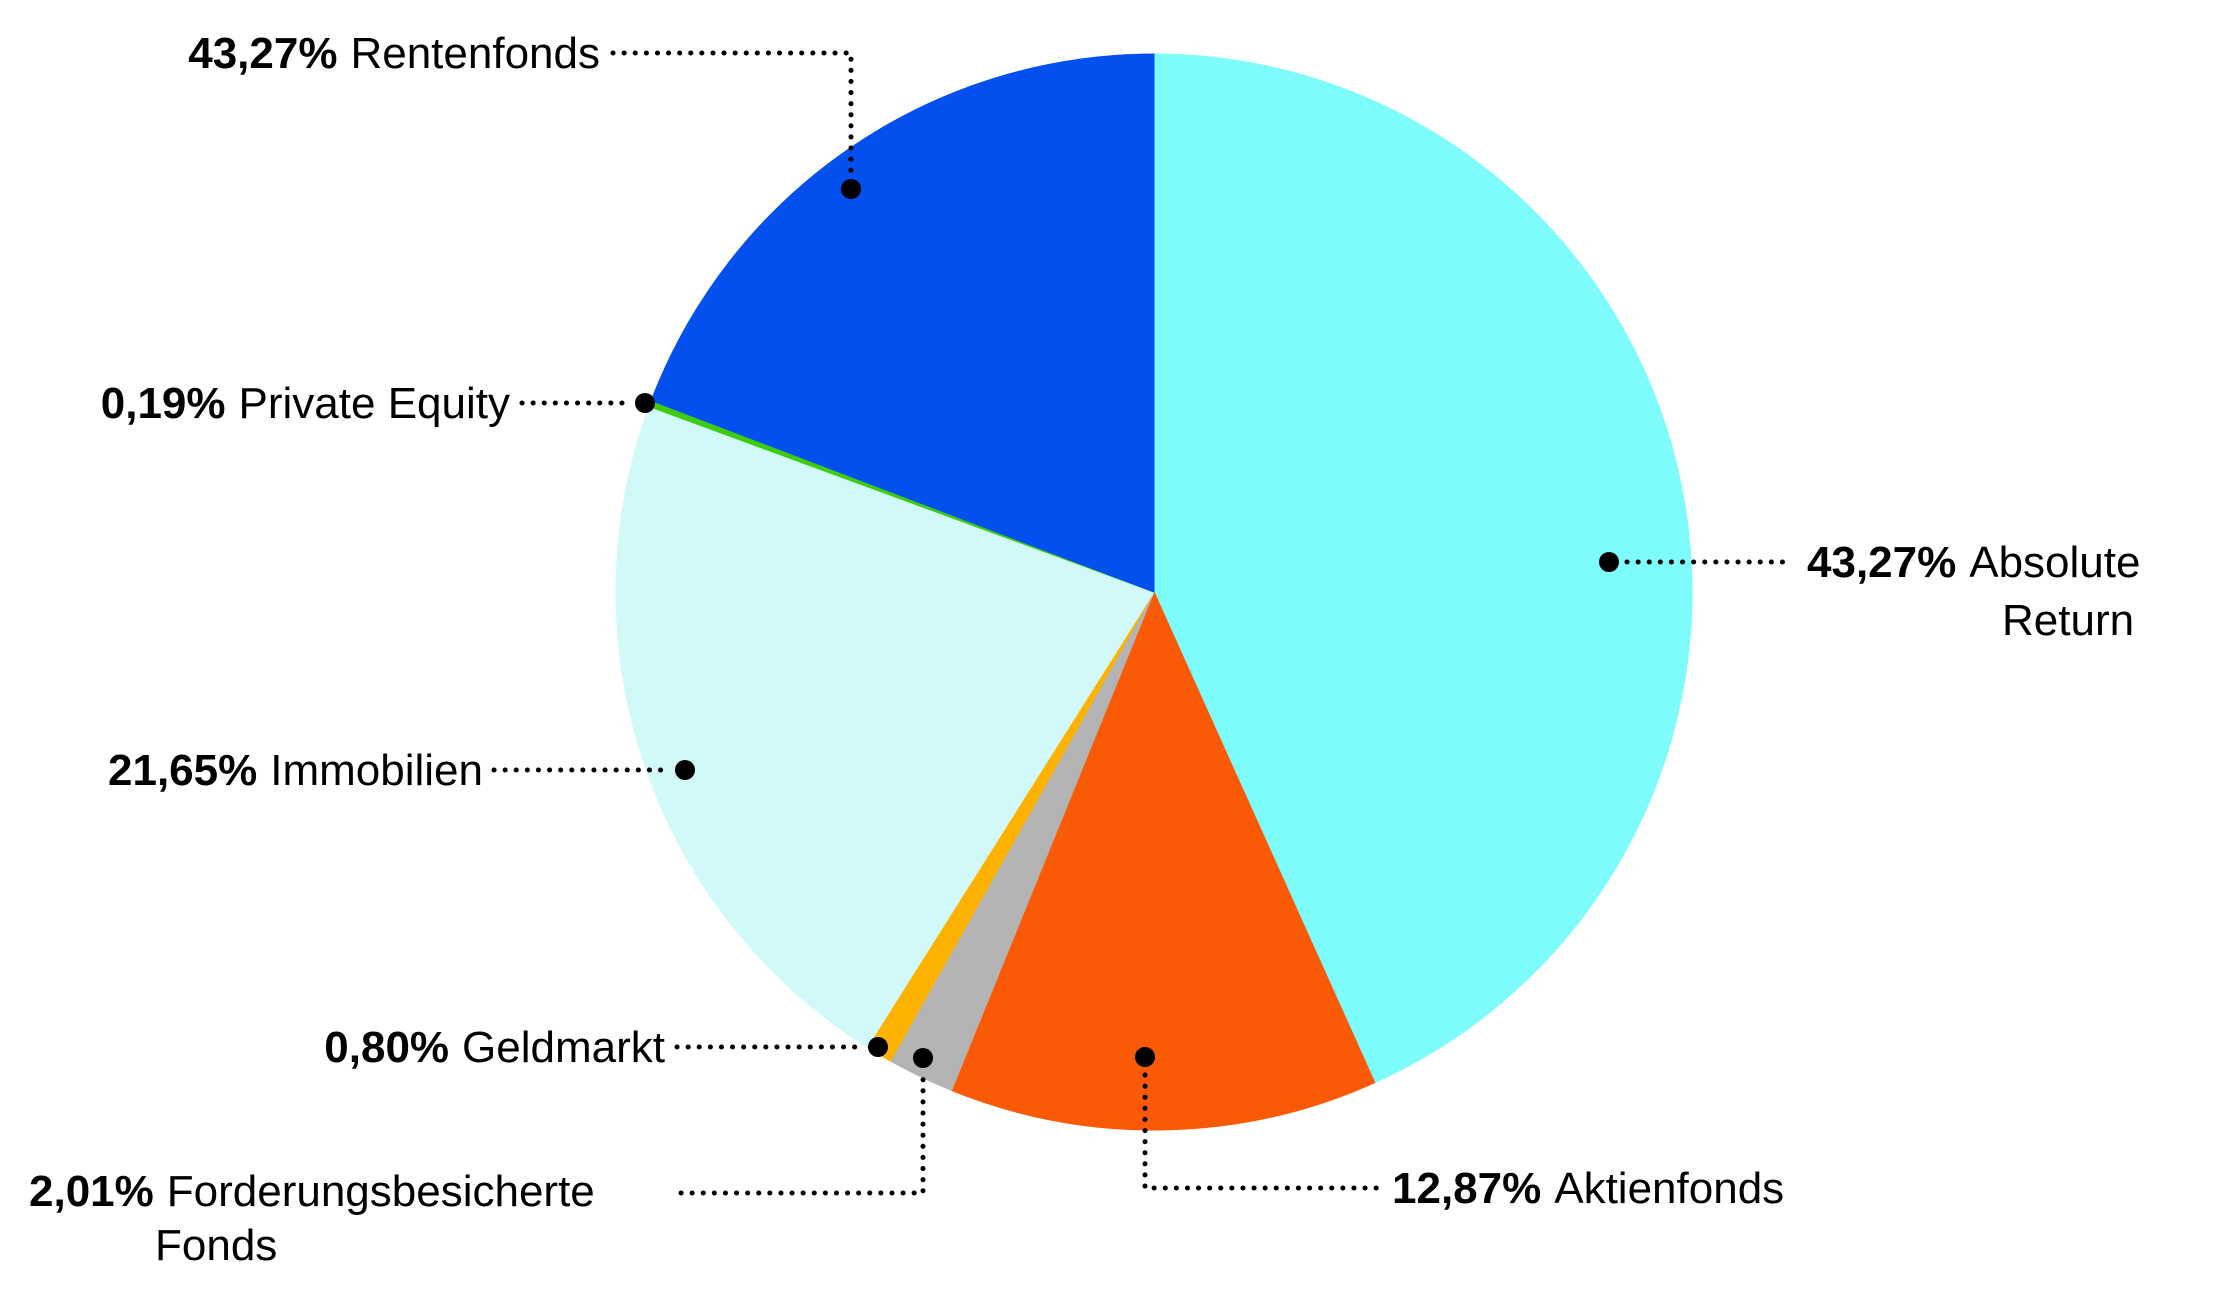  What do you see at coordinates (902, 323) in the screenshot?
I see `pie-slice-rentenfonds` at bounding box center [902, 323].